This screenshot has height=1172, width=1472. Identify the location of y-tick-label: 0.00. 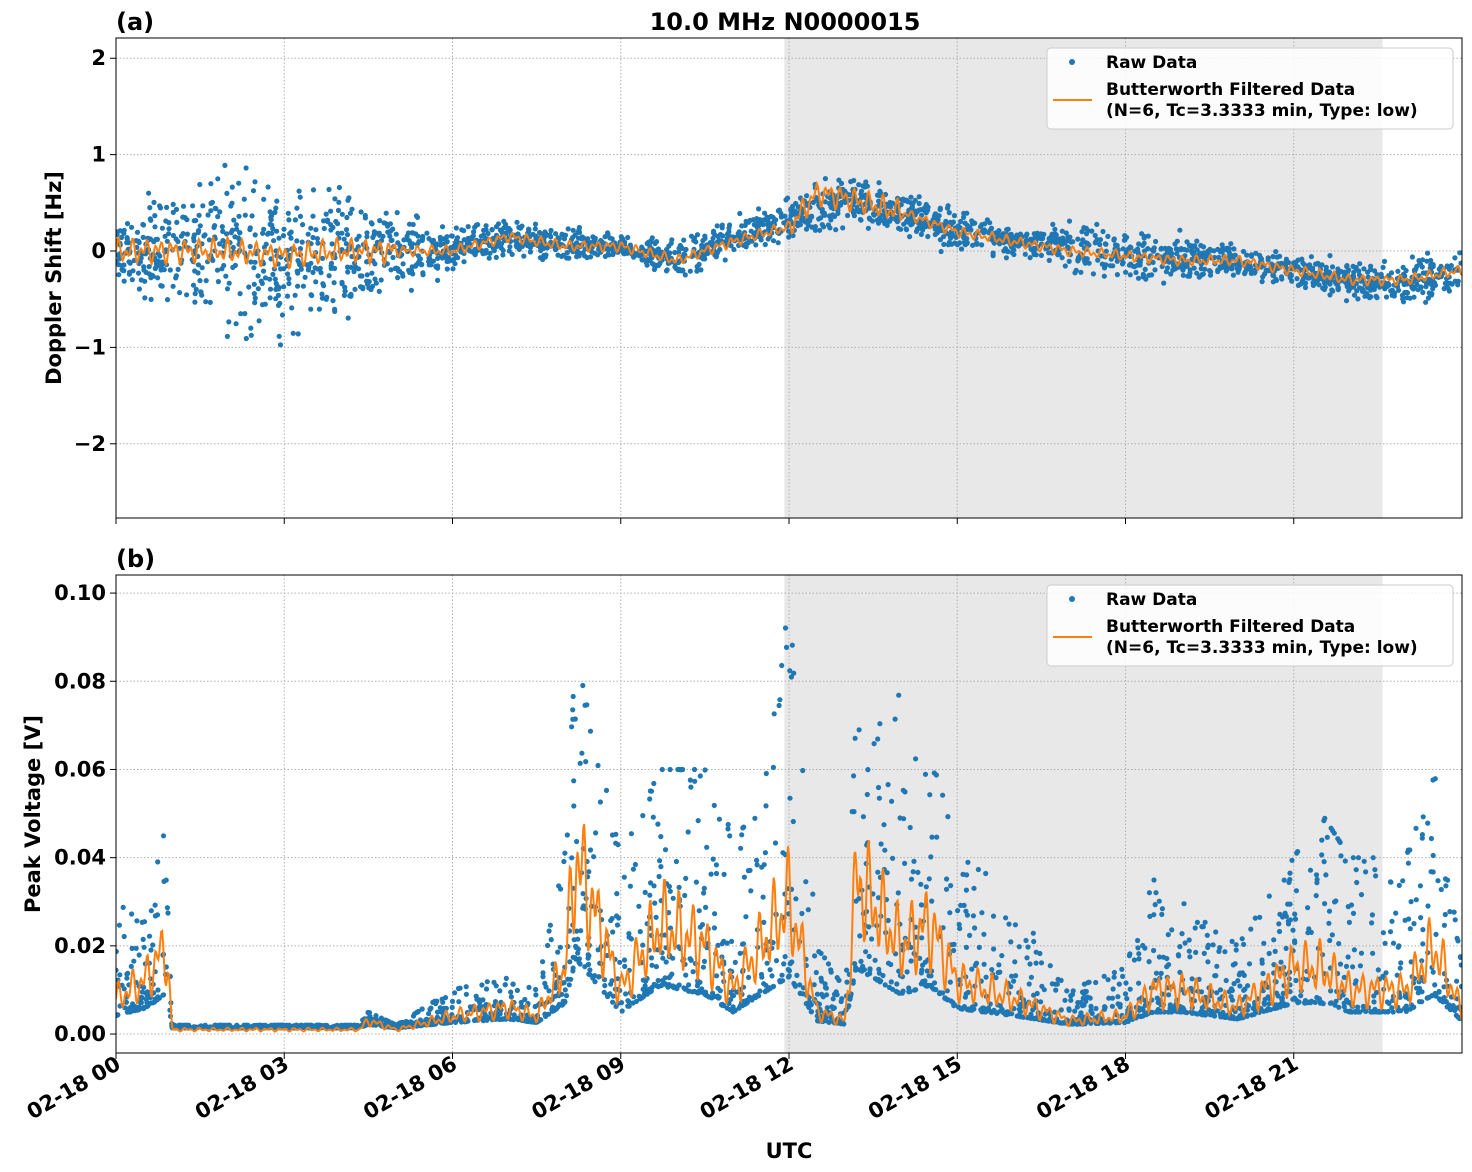
(80, 1034).